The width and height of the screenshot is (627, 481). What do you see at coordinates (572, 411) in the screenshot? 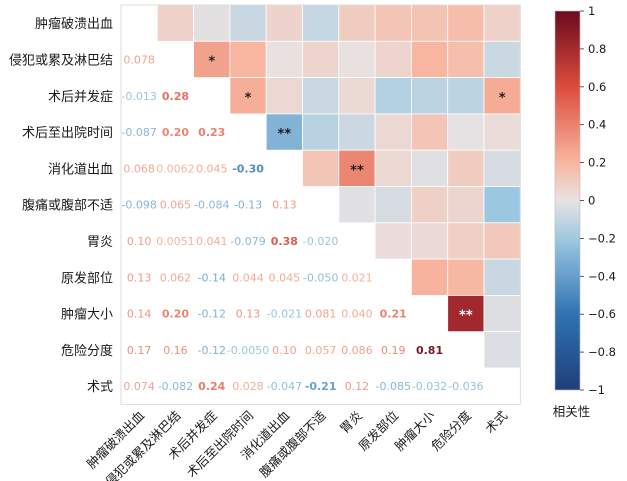
I see `colorbar-title: 相关性` at bounding box center [572, 411].